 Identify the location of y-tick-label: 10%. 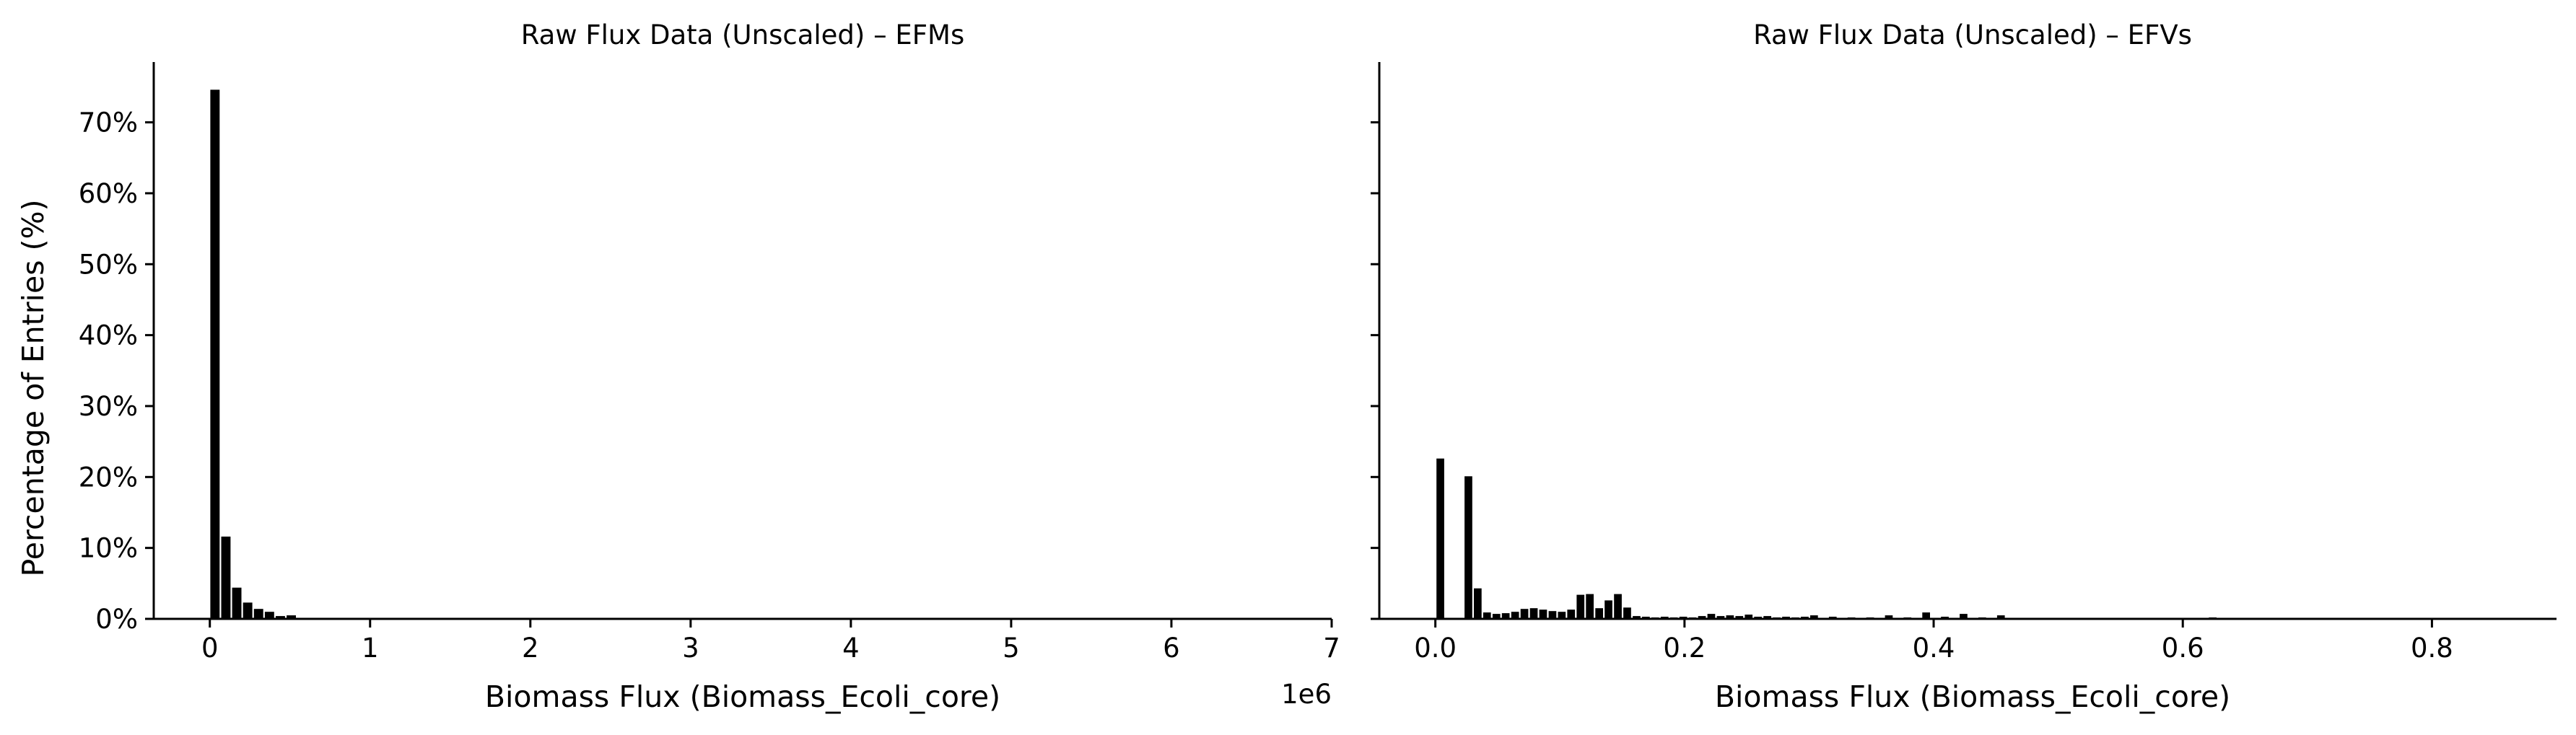
(108, 548).